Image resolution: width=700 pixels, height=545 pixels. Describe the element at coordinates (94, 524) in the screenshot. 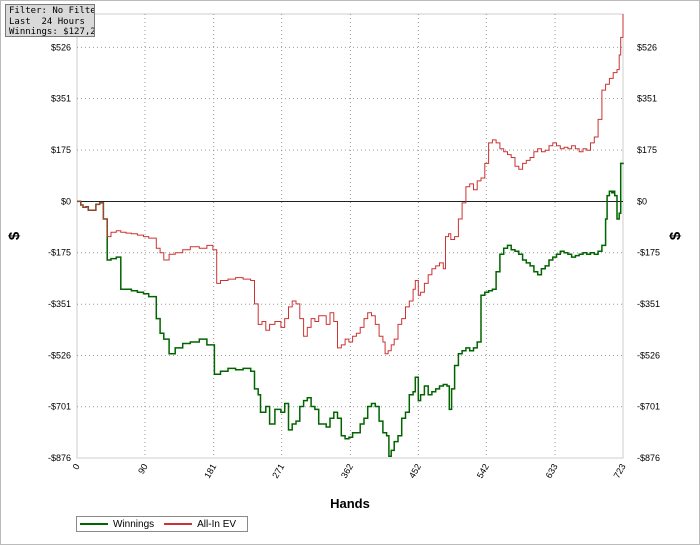

I see `legend-swatch-winnings` at that location.